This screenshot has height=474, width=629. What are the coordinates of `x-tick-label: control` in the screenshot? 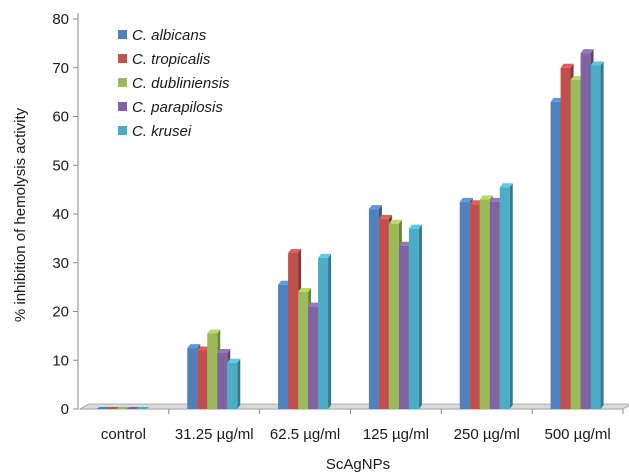 It's located at (123, 434).